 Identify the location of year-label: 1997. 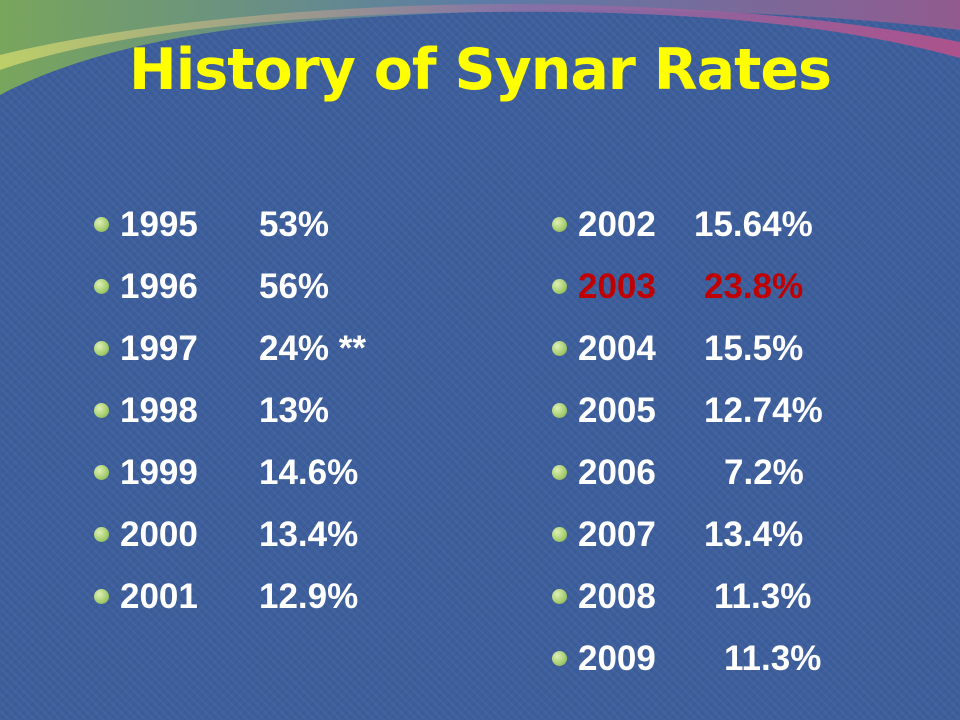
(159, 348).